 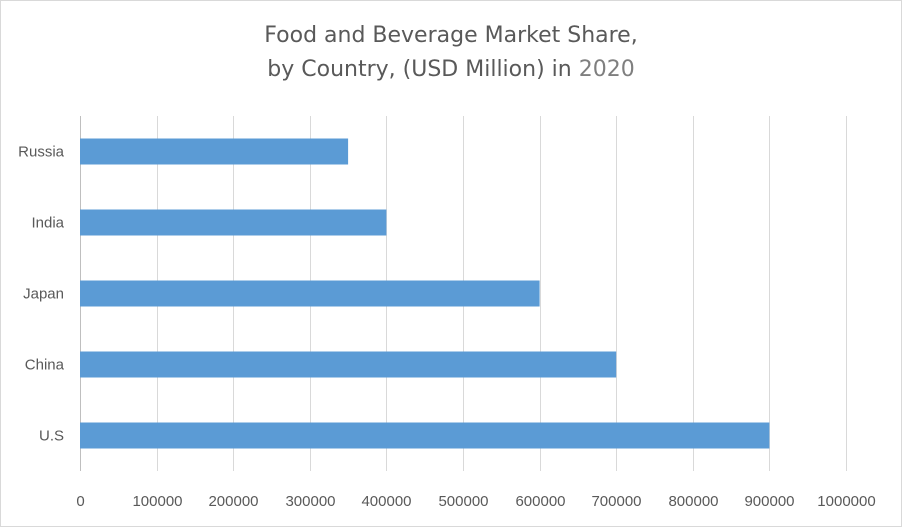 I want to click on y-axis-labels: Russia India Japan China U.S, so click(x=41, y=294).